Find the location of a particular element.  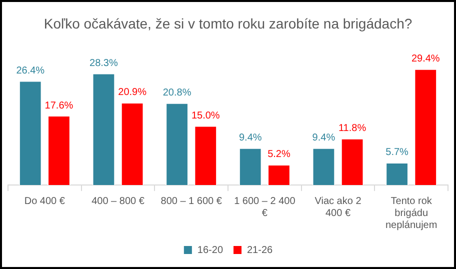

data-label: 29.4% is located at coordinates (425, 59).